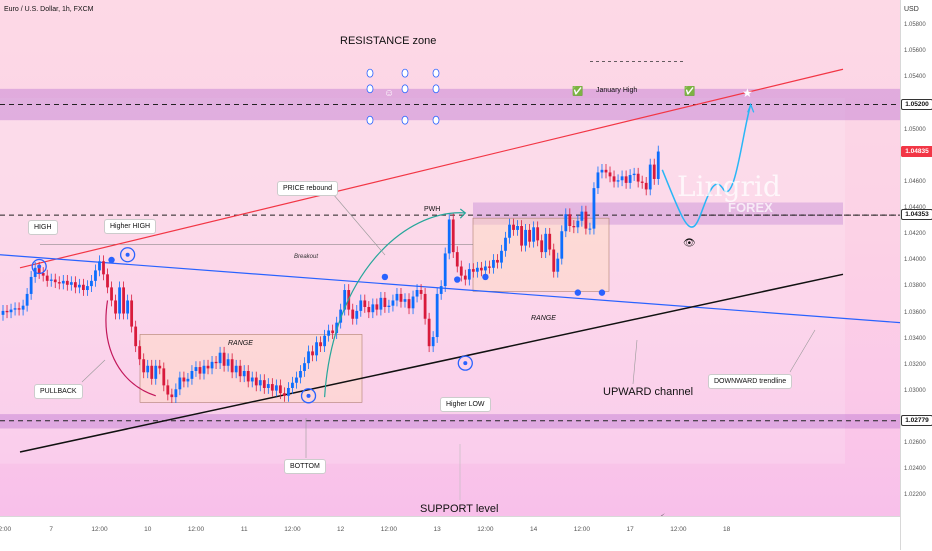  I want to click on support-level-label: SUPPORT level, so click(459, 509).